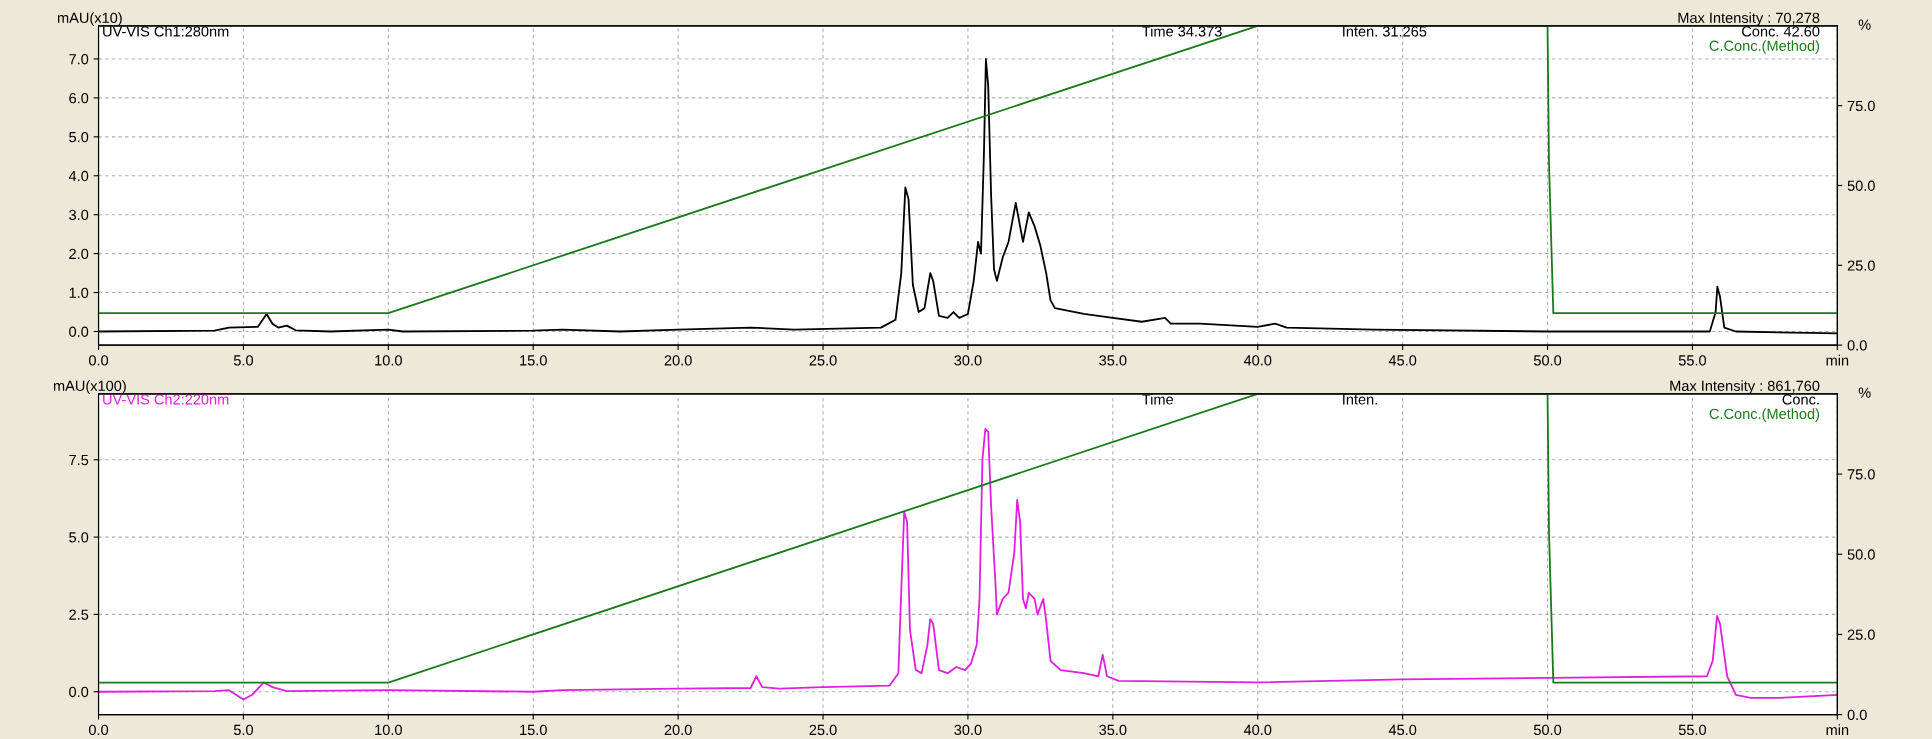 This screenshot has height=739, width=1932. Describe the element at coordinates (79, 215) in the screenshot. I see `y-tick-label: 3.0` at that location.